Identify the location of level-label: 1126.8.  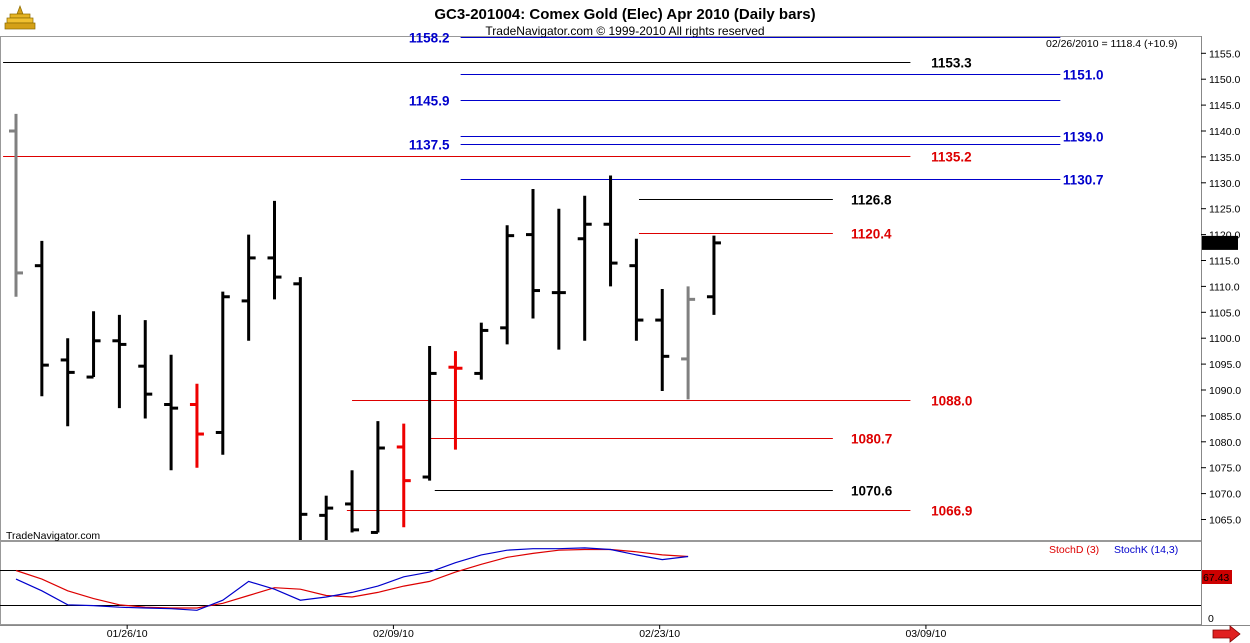
(871, 200).